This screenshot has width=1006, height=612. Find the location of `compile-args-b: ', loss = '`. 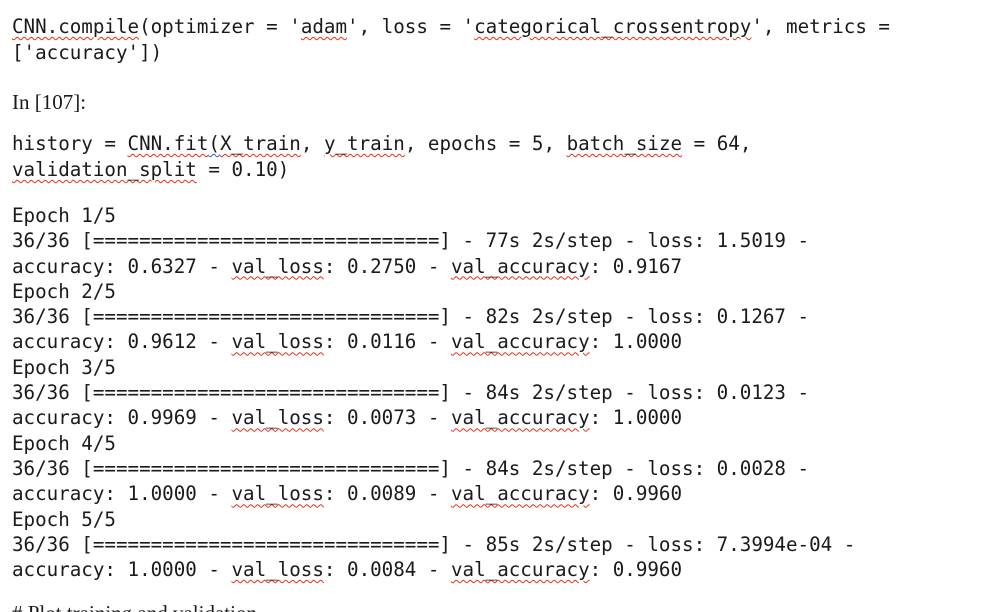

compile-args-b: ', loss = ' is located at coordinates (411, 26).